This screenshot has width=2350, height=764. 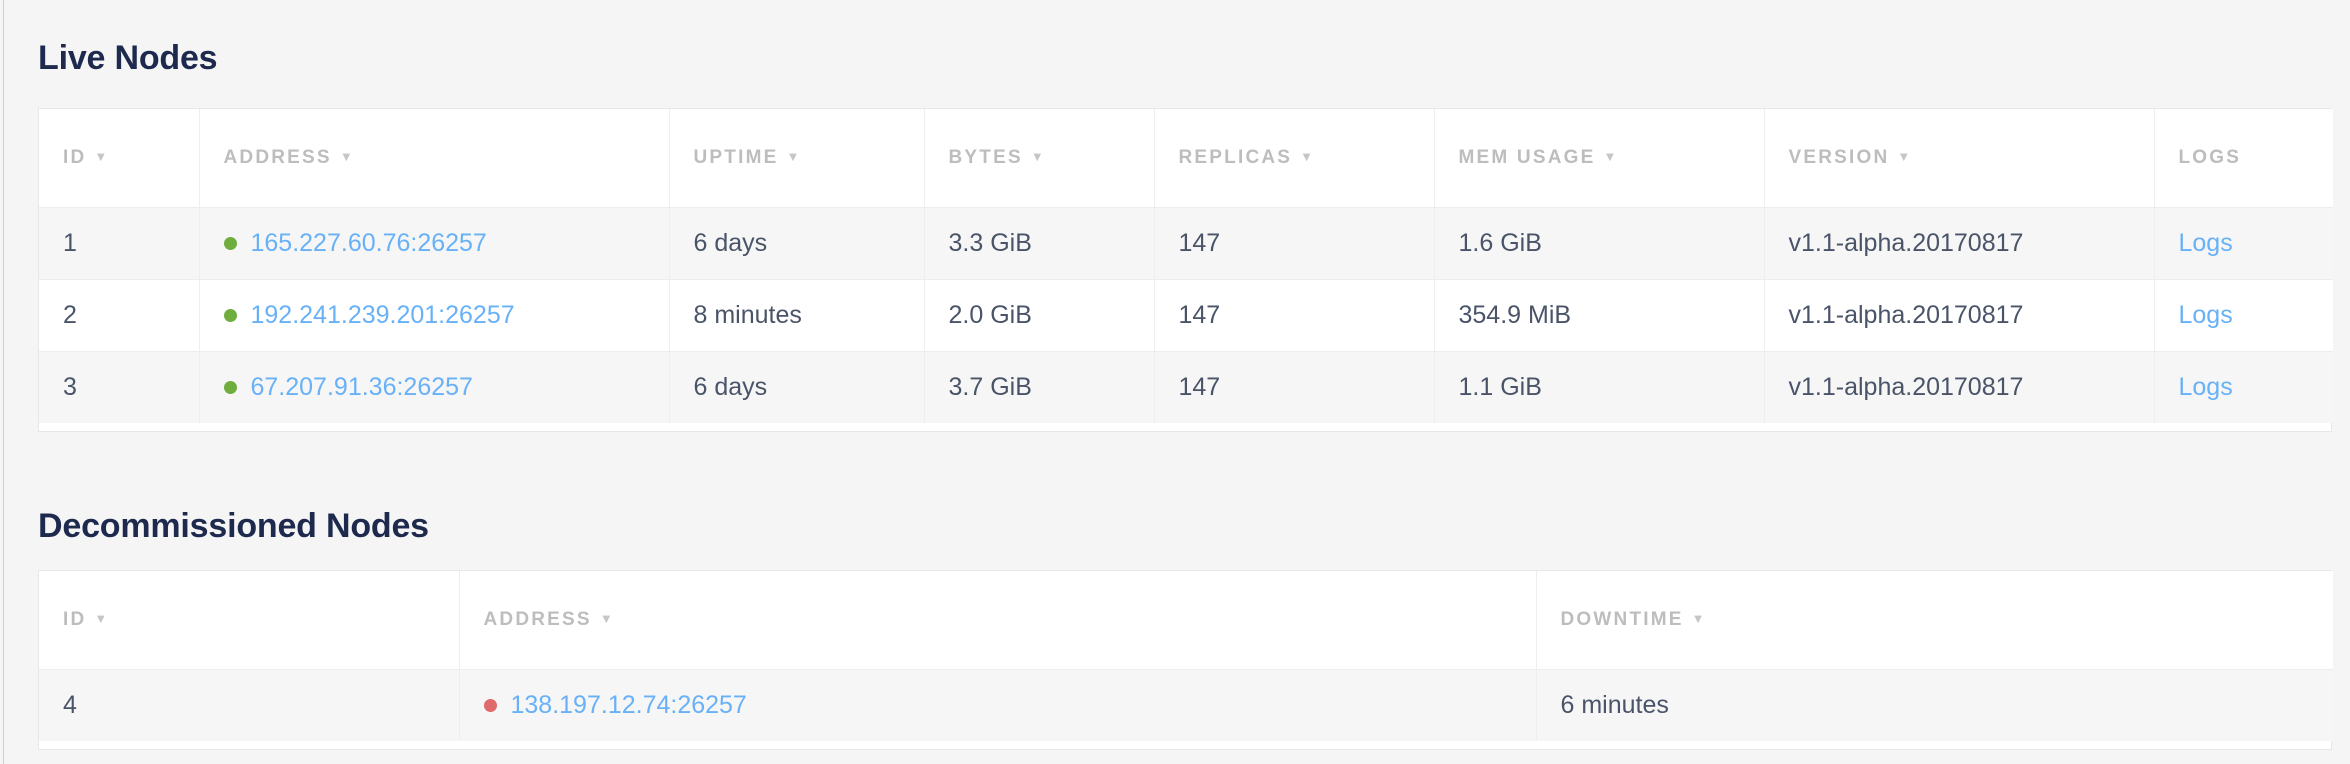 What do you see at coordinates (128, 57) in the screenshot?
I see `page-title-live-nodes: Live Nodes` at bounding box center [128, 57].